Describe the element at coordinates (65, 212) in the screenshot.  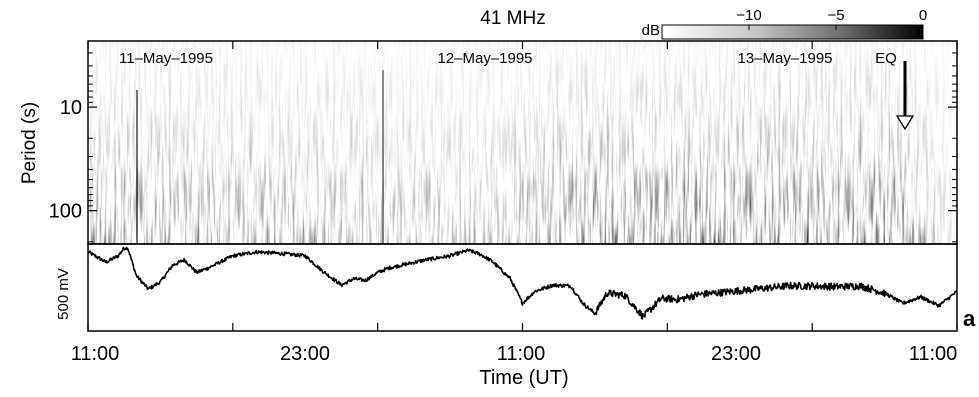
I see `y-tick-label: 100` at that location.